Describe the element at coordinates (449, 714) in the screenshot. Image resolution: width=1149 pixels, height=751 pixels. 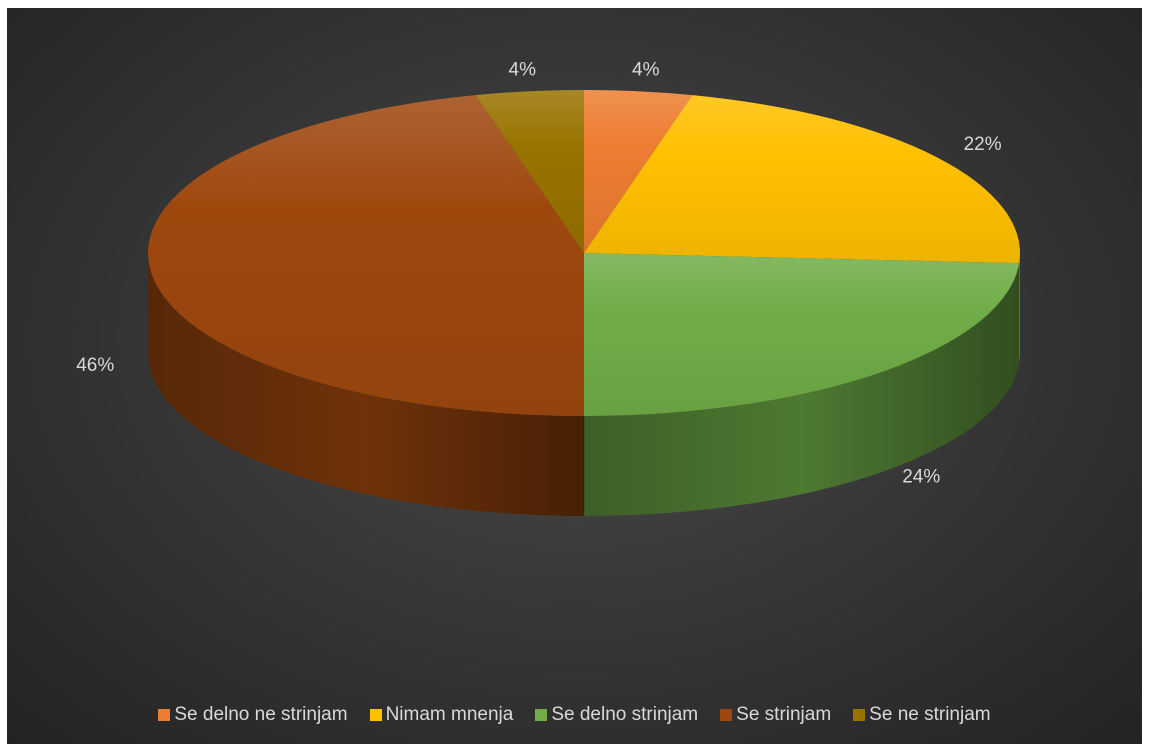
I see `legend-label: Nimam mnenja` at that location.